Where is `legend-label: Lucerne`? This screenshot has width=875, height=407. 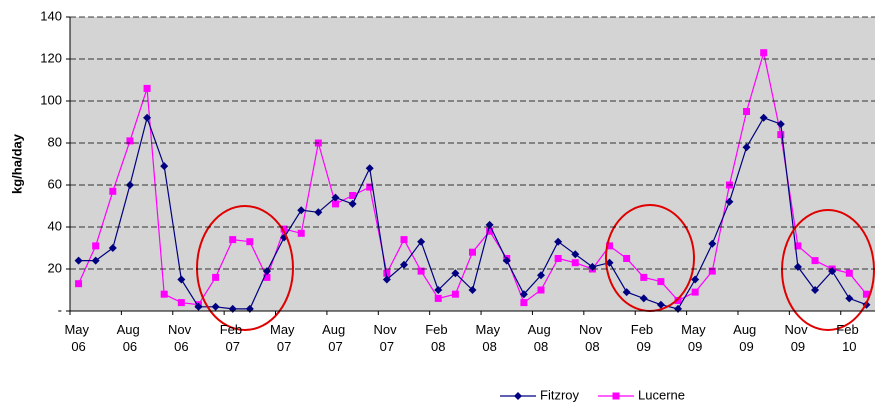
legend-label: Lucerne is located at coordinates (661, 394).